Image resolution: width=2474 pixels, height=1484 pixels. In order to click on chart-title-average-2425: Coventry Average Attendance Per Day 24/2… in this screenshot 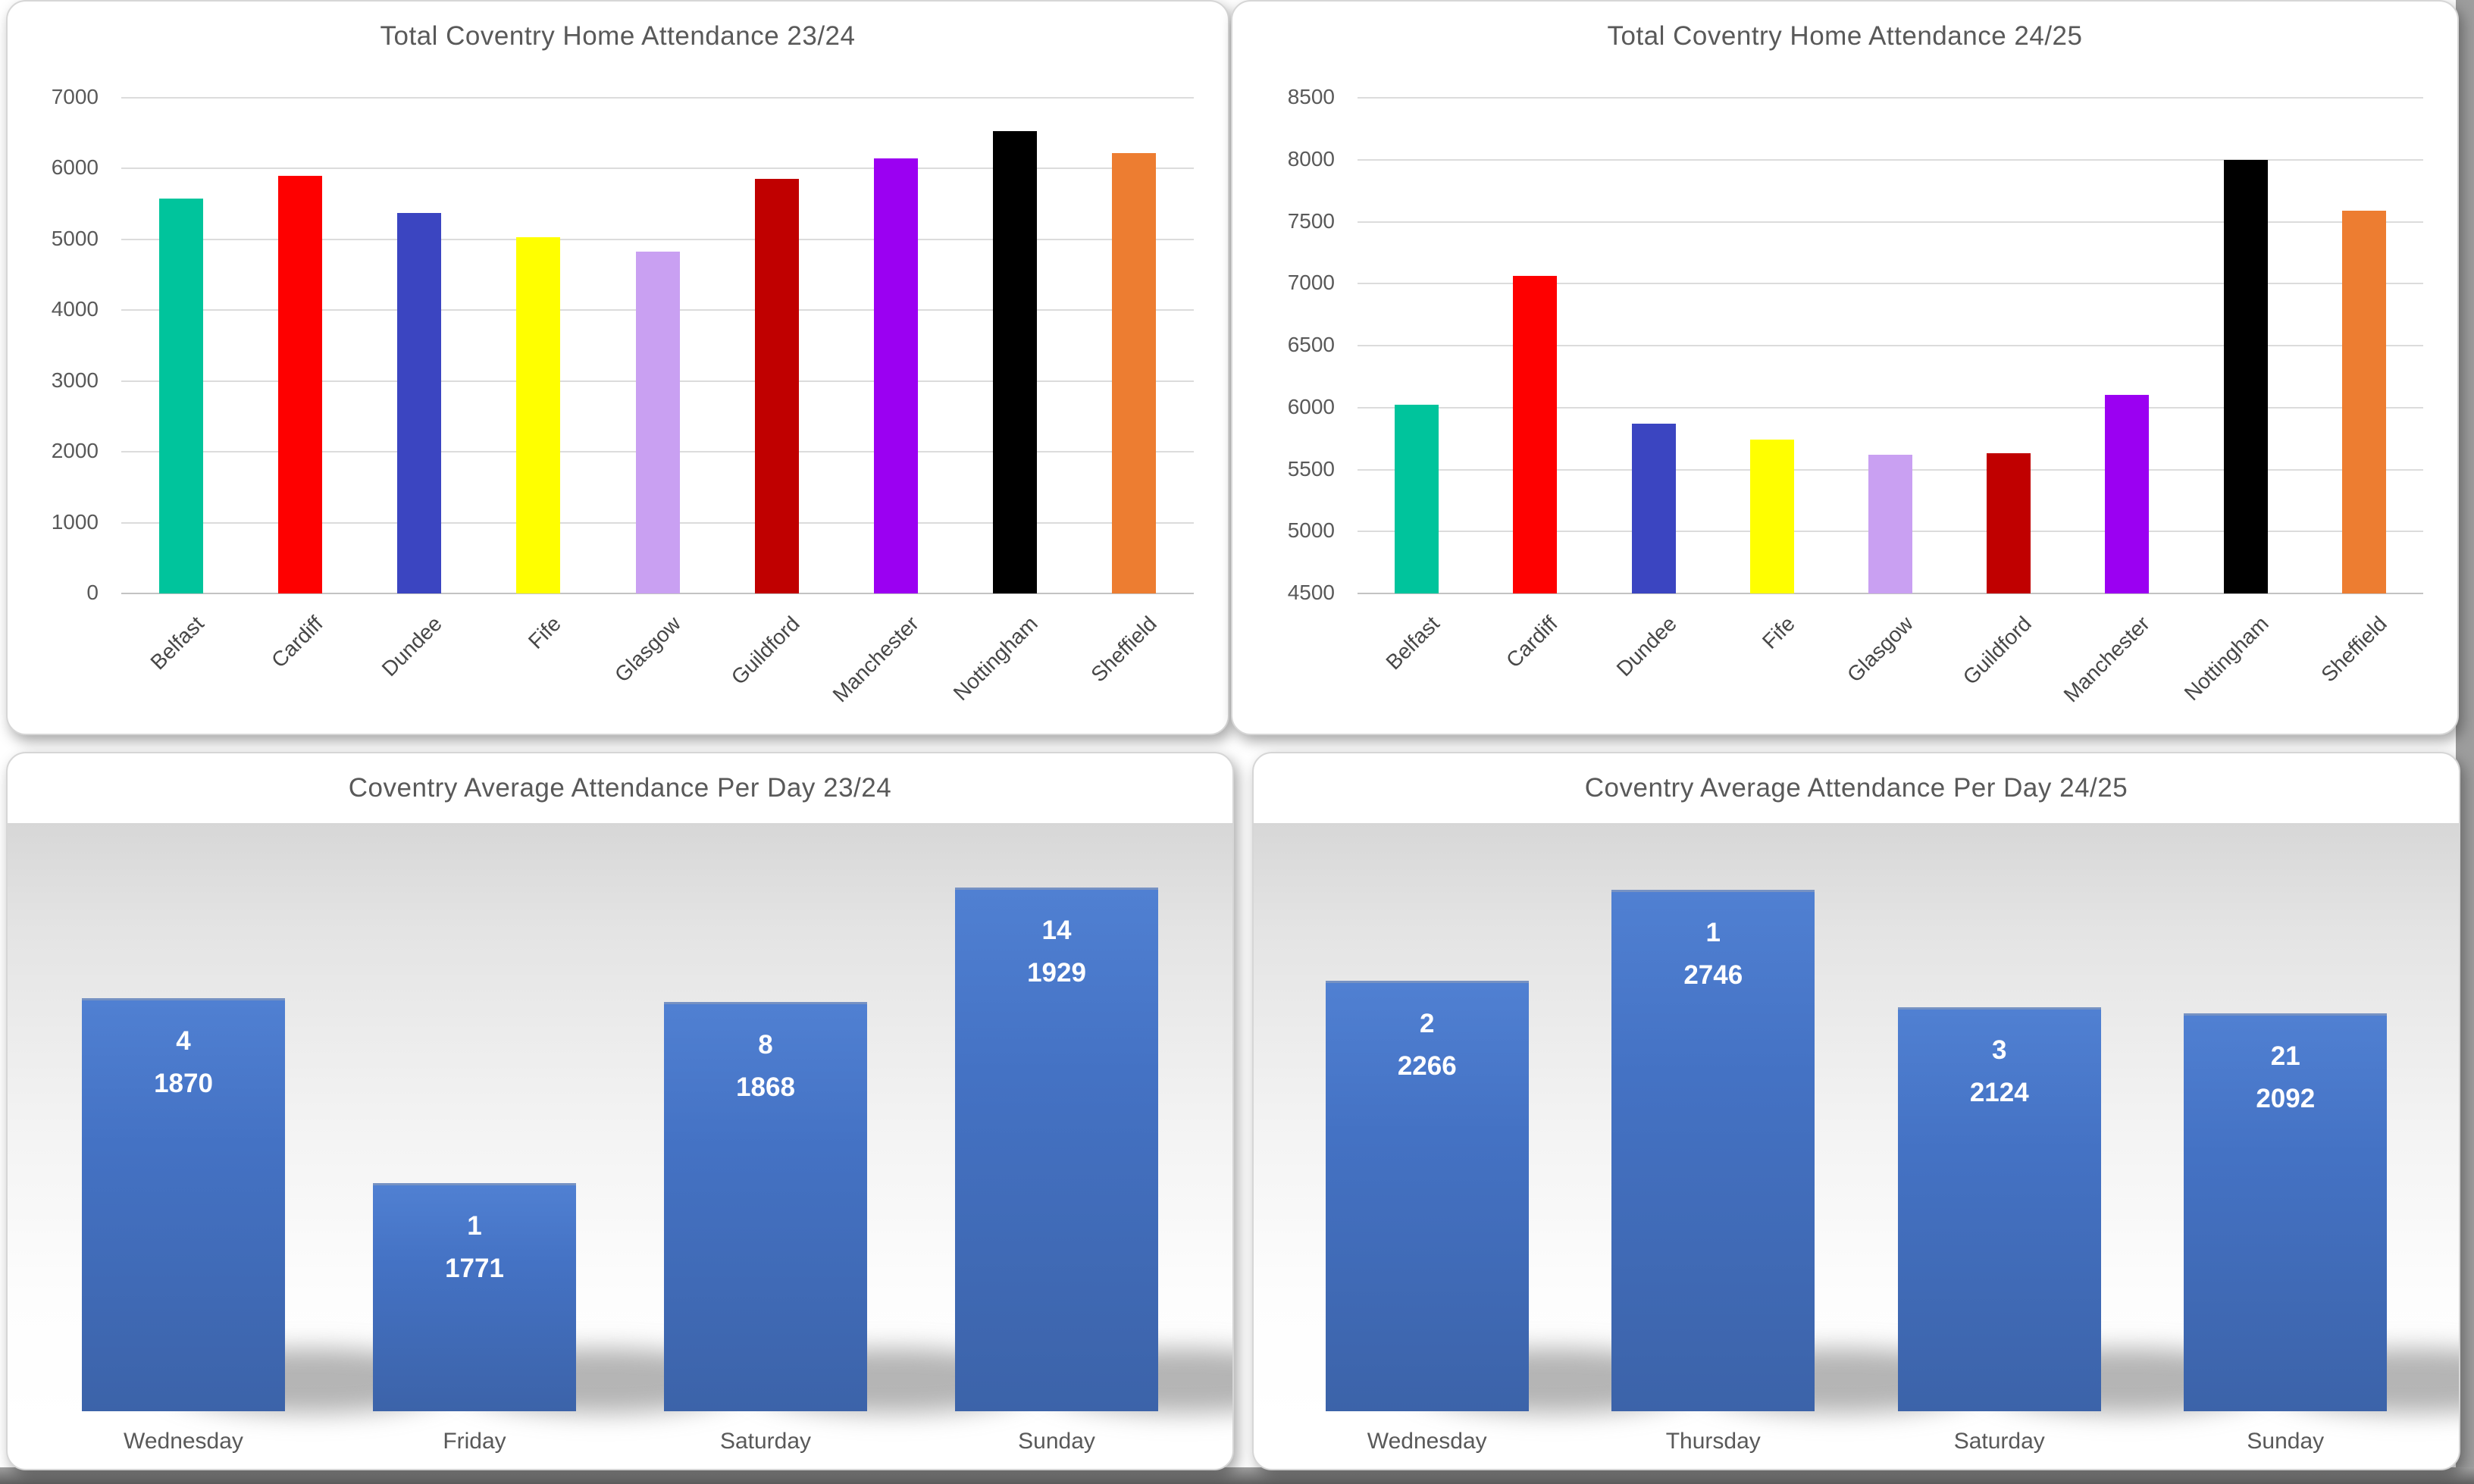, I will do `click(1856, 788)`.